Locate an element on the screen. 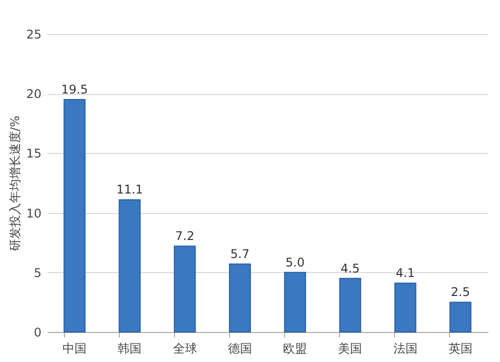 The width and height of the screenshot is (500, 362). x-tick-label: 英国 is located at coordinates (460, 349).